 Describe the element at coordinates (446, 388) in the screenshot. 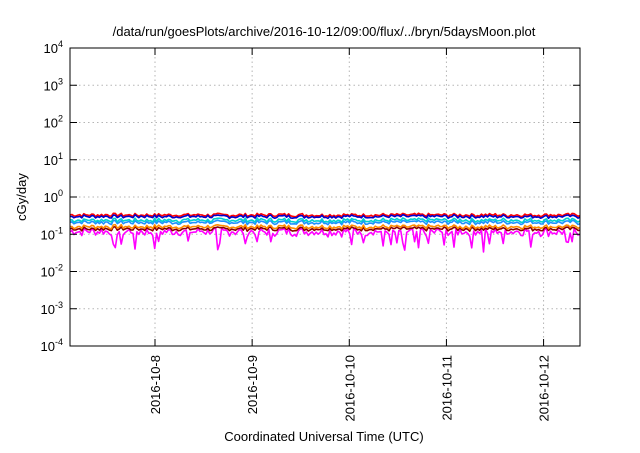

I see `x-tick-label: 2016-10-11` at that location.